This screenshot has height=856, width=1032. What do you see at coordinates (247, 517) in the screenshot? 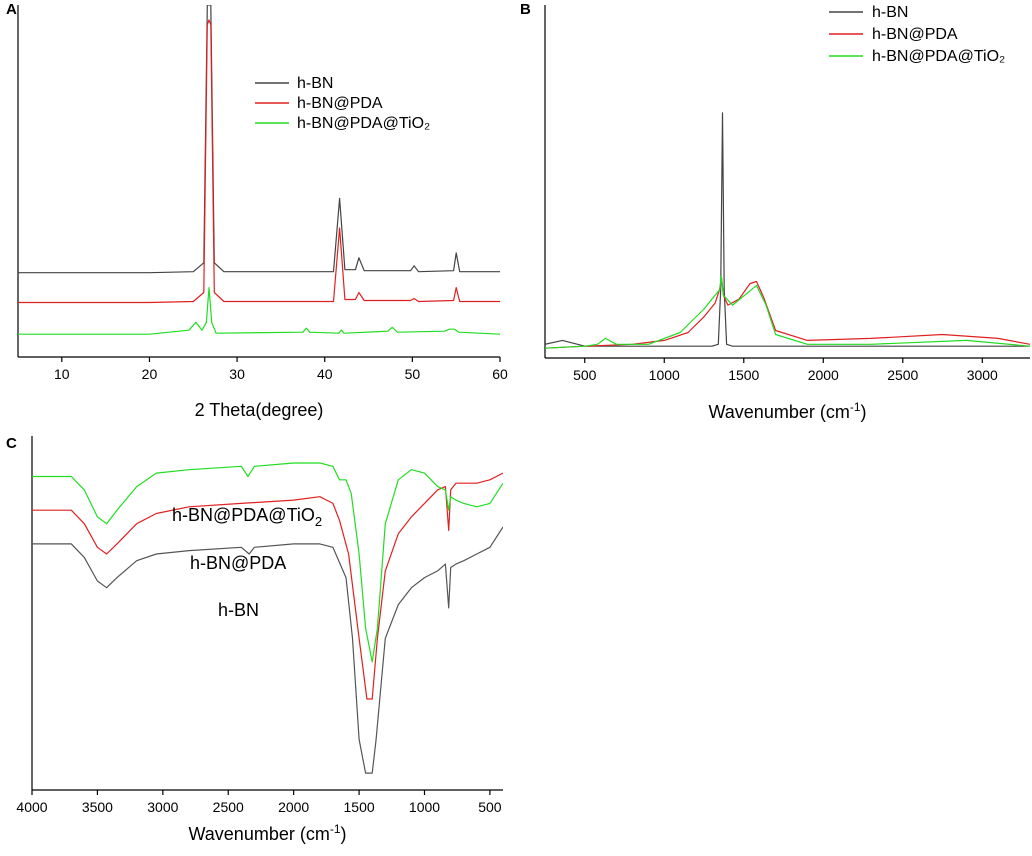
I see `series-inline-label: h-BN@PDA@TiO2` at bounding box center [247, 517].